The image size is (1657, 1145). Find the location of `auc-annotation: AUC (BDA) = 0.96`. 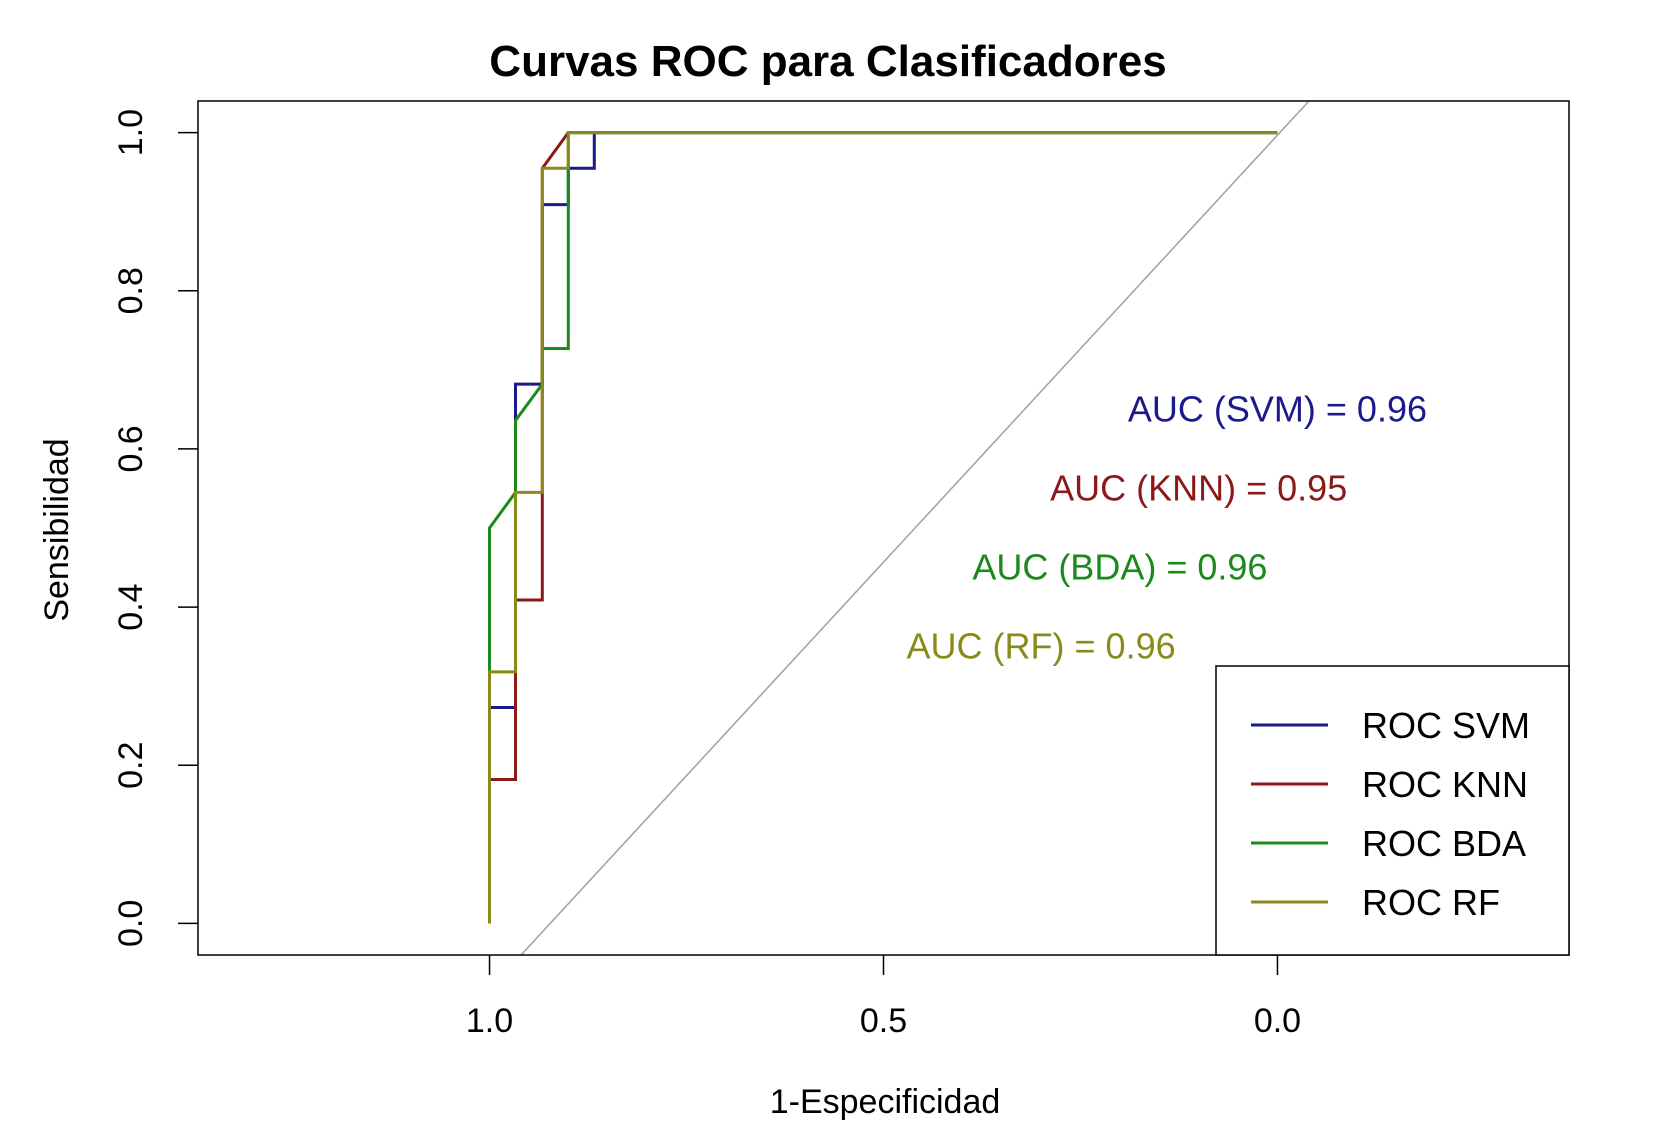

auc-annotation: AUC (BDA) = 0.96 is located at coordinates (1119, 567).